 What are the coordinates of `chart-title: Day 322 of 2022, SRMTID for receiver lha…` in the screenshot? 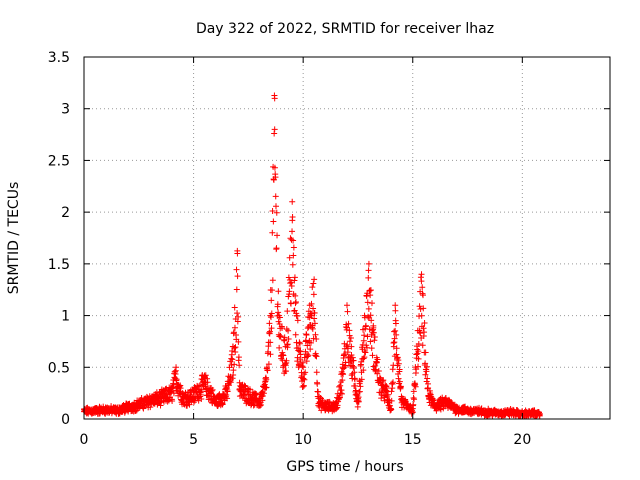 It's located at (345, 29).